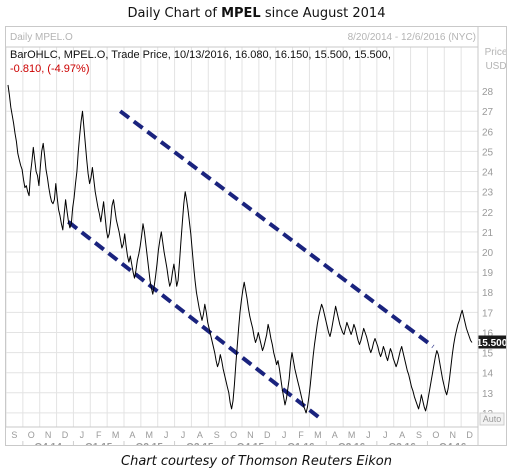 The height and width of the screenshot is (475, 513). What do you see at coordinates (488, 354) in the screenshot?
I see `y-tick-label: 15` at bounding box center [488, 354].